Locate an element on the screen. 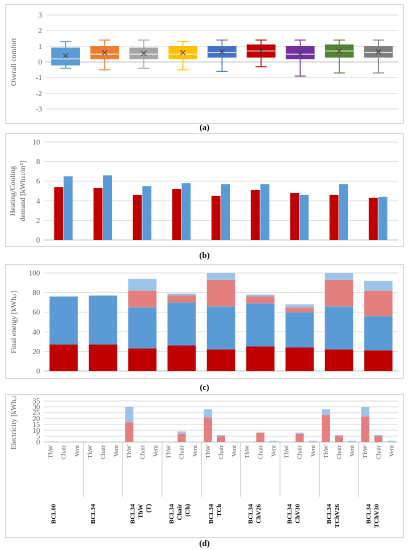 This screenshot has width=409, height=550. group-label: TChV30 is located at coordinates (376, 516).